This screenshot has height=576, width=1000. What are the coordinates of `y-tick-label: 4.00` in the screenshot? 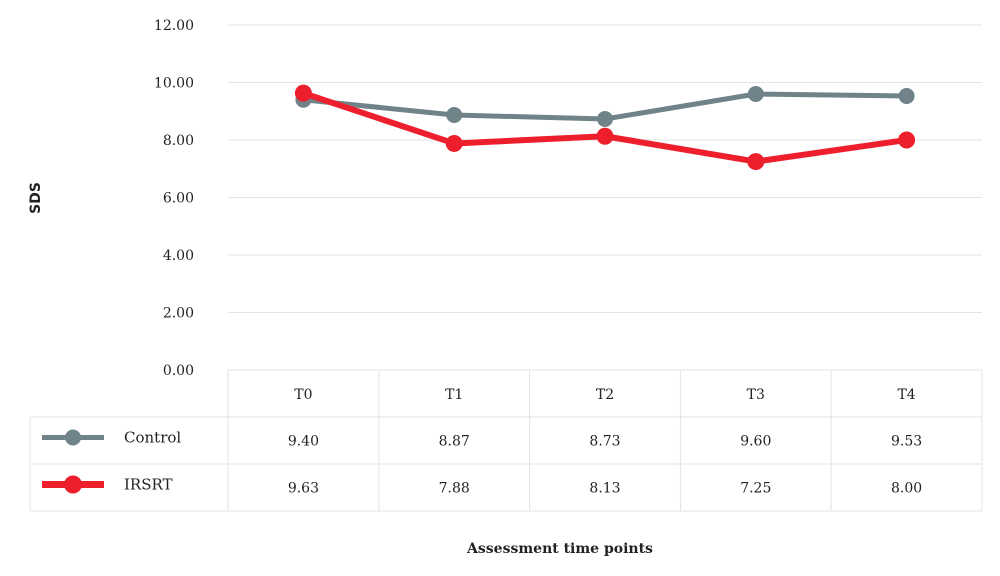 It's located at (178, 256).